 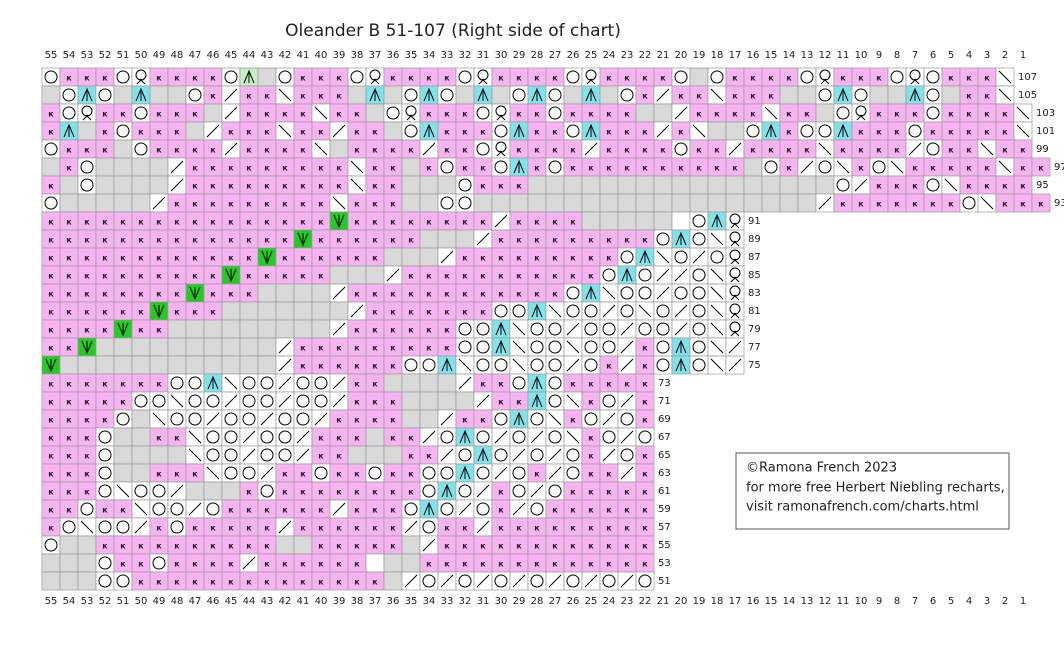 I want to click on column-number: 35, so click(x=411, y=55).